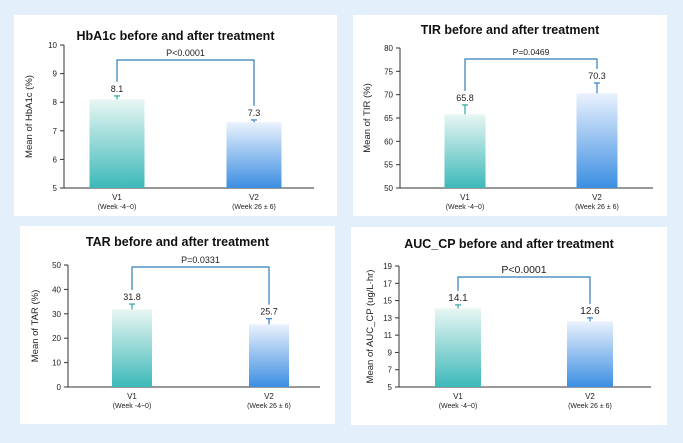  I want to click on chart-title: AUC_CP before and after treatment, so click(509, 244).